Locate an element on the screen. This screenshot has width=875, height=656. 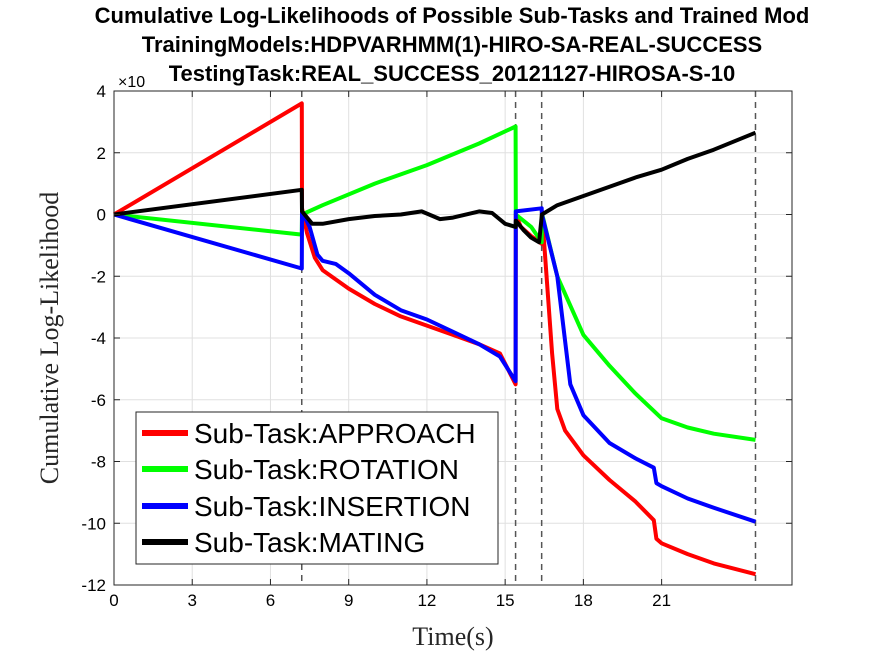
x-axis-label: Time(s) is located at coordinates (452, 636).